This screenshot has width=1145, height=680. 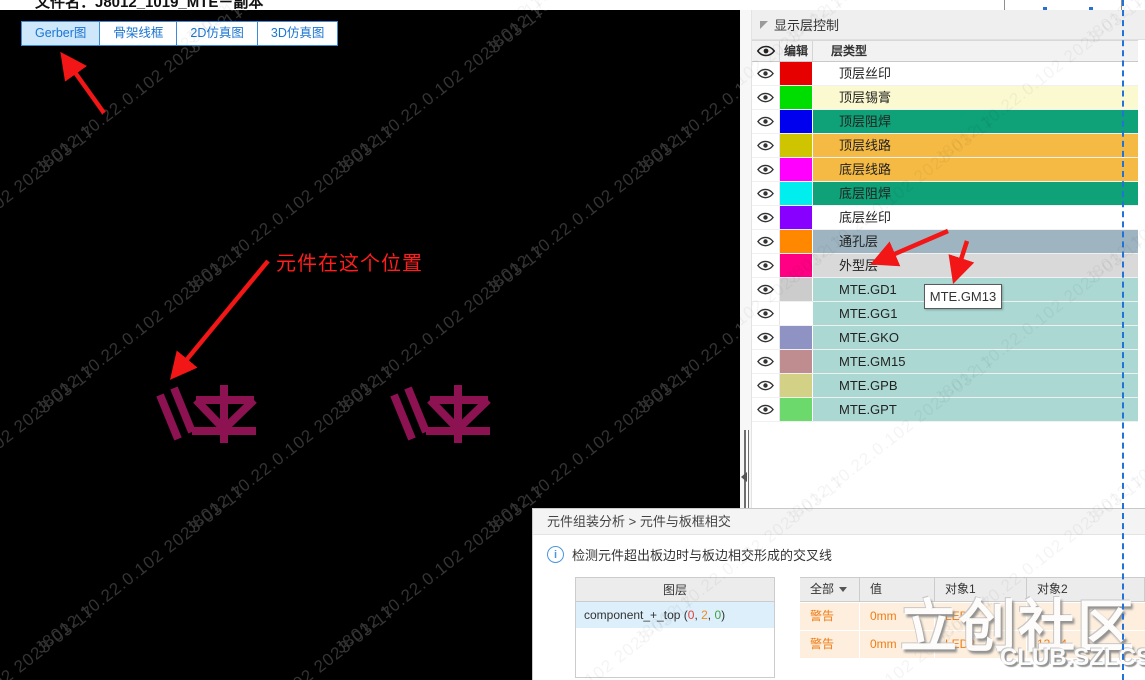 What do you see at coordinates (61, 33) in the screenshot?
I see `tab-Gerber图: Gerber图` at bounding box center [61, 33].